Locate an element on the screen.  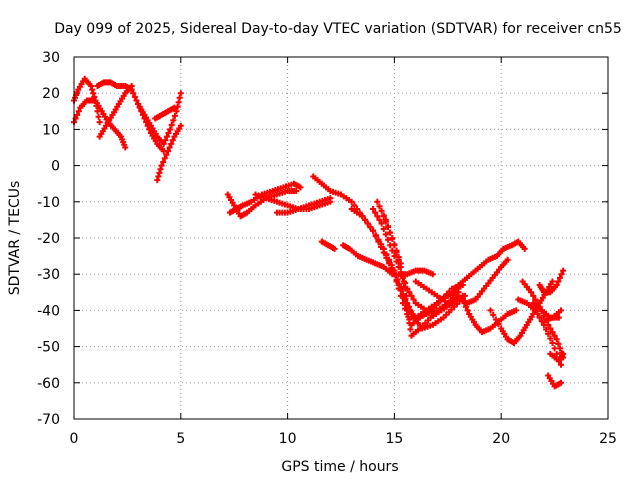
y-tick-label: 10 is located at coordinates (51, 130).